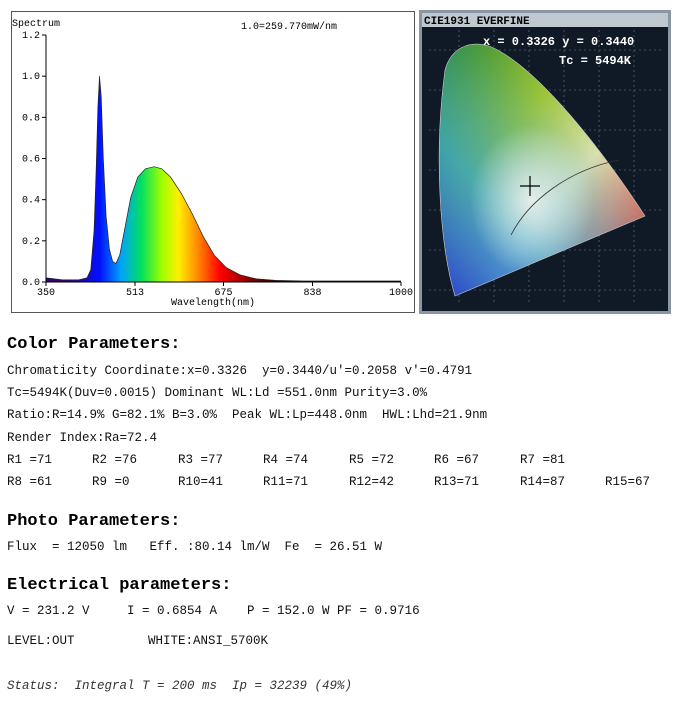 This screenshot has width=690, height=707. What do you see at coordinates (31, 201) in the screenshot?
I see `y-tick-label: 0.4` at bounding box center [31, 201].